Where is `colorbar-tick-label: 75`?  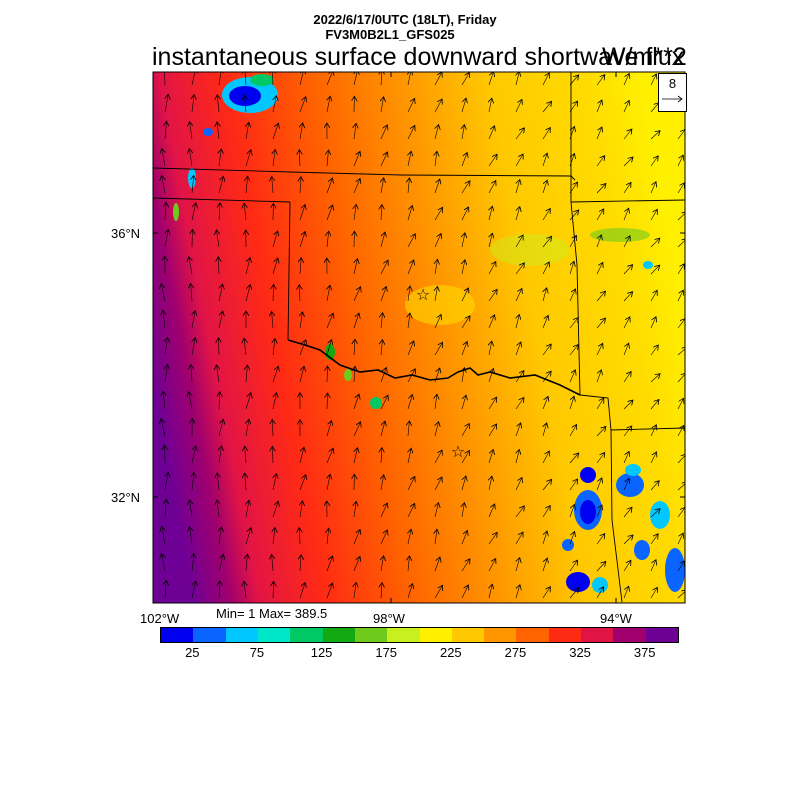
colorbar-tick-label: 75 is located at coordinates (257, 652).